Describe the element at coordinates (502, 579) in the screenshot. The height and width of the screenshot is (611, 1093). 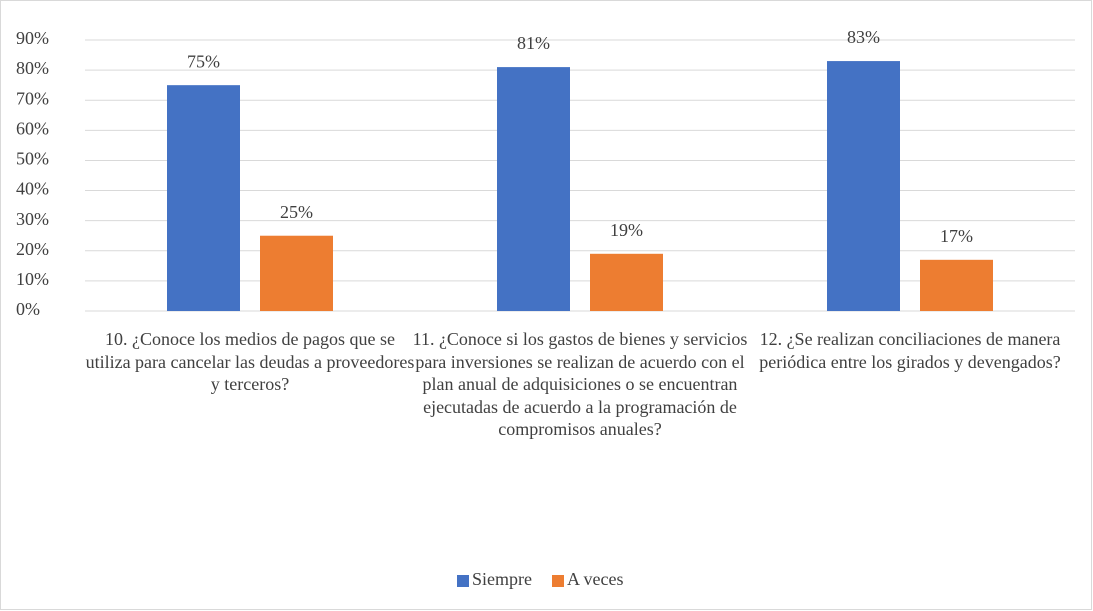
I see `legend-label: Siempre` at that location.